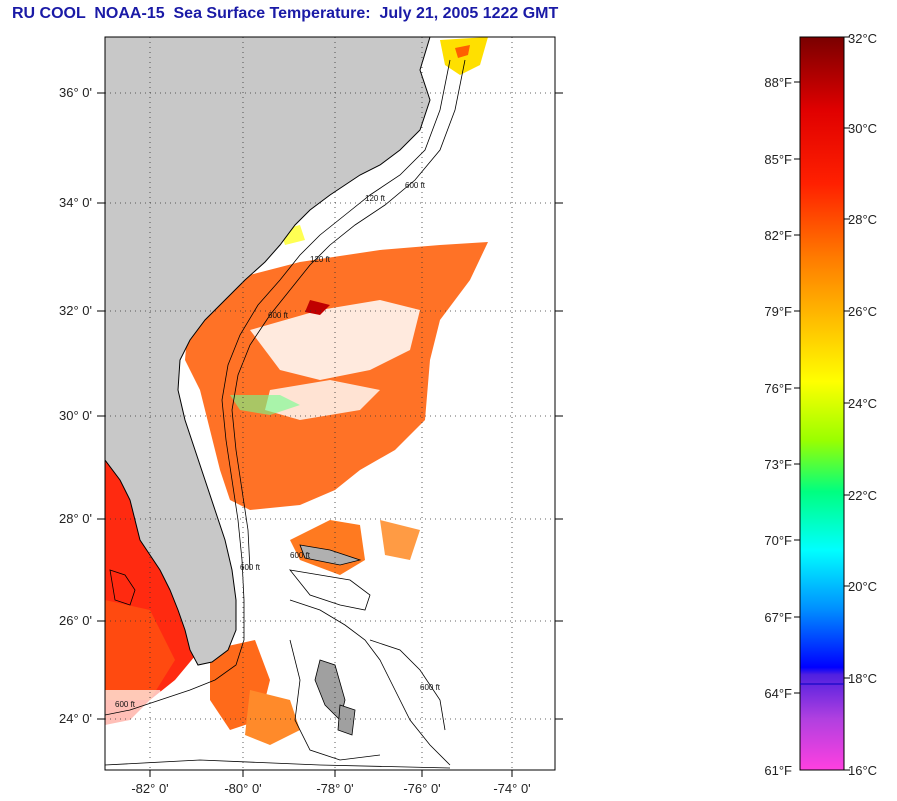 The width and height of the screenshot is (897, 801). I want to click on fahrenheit-label: 70°F, so click(778, 540).